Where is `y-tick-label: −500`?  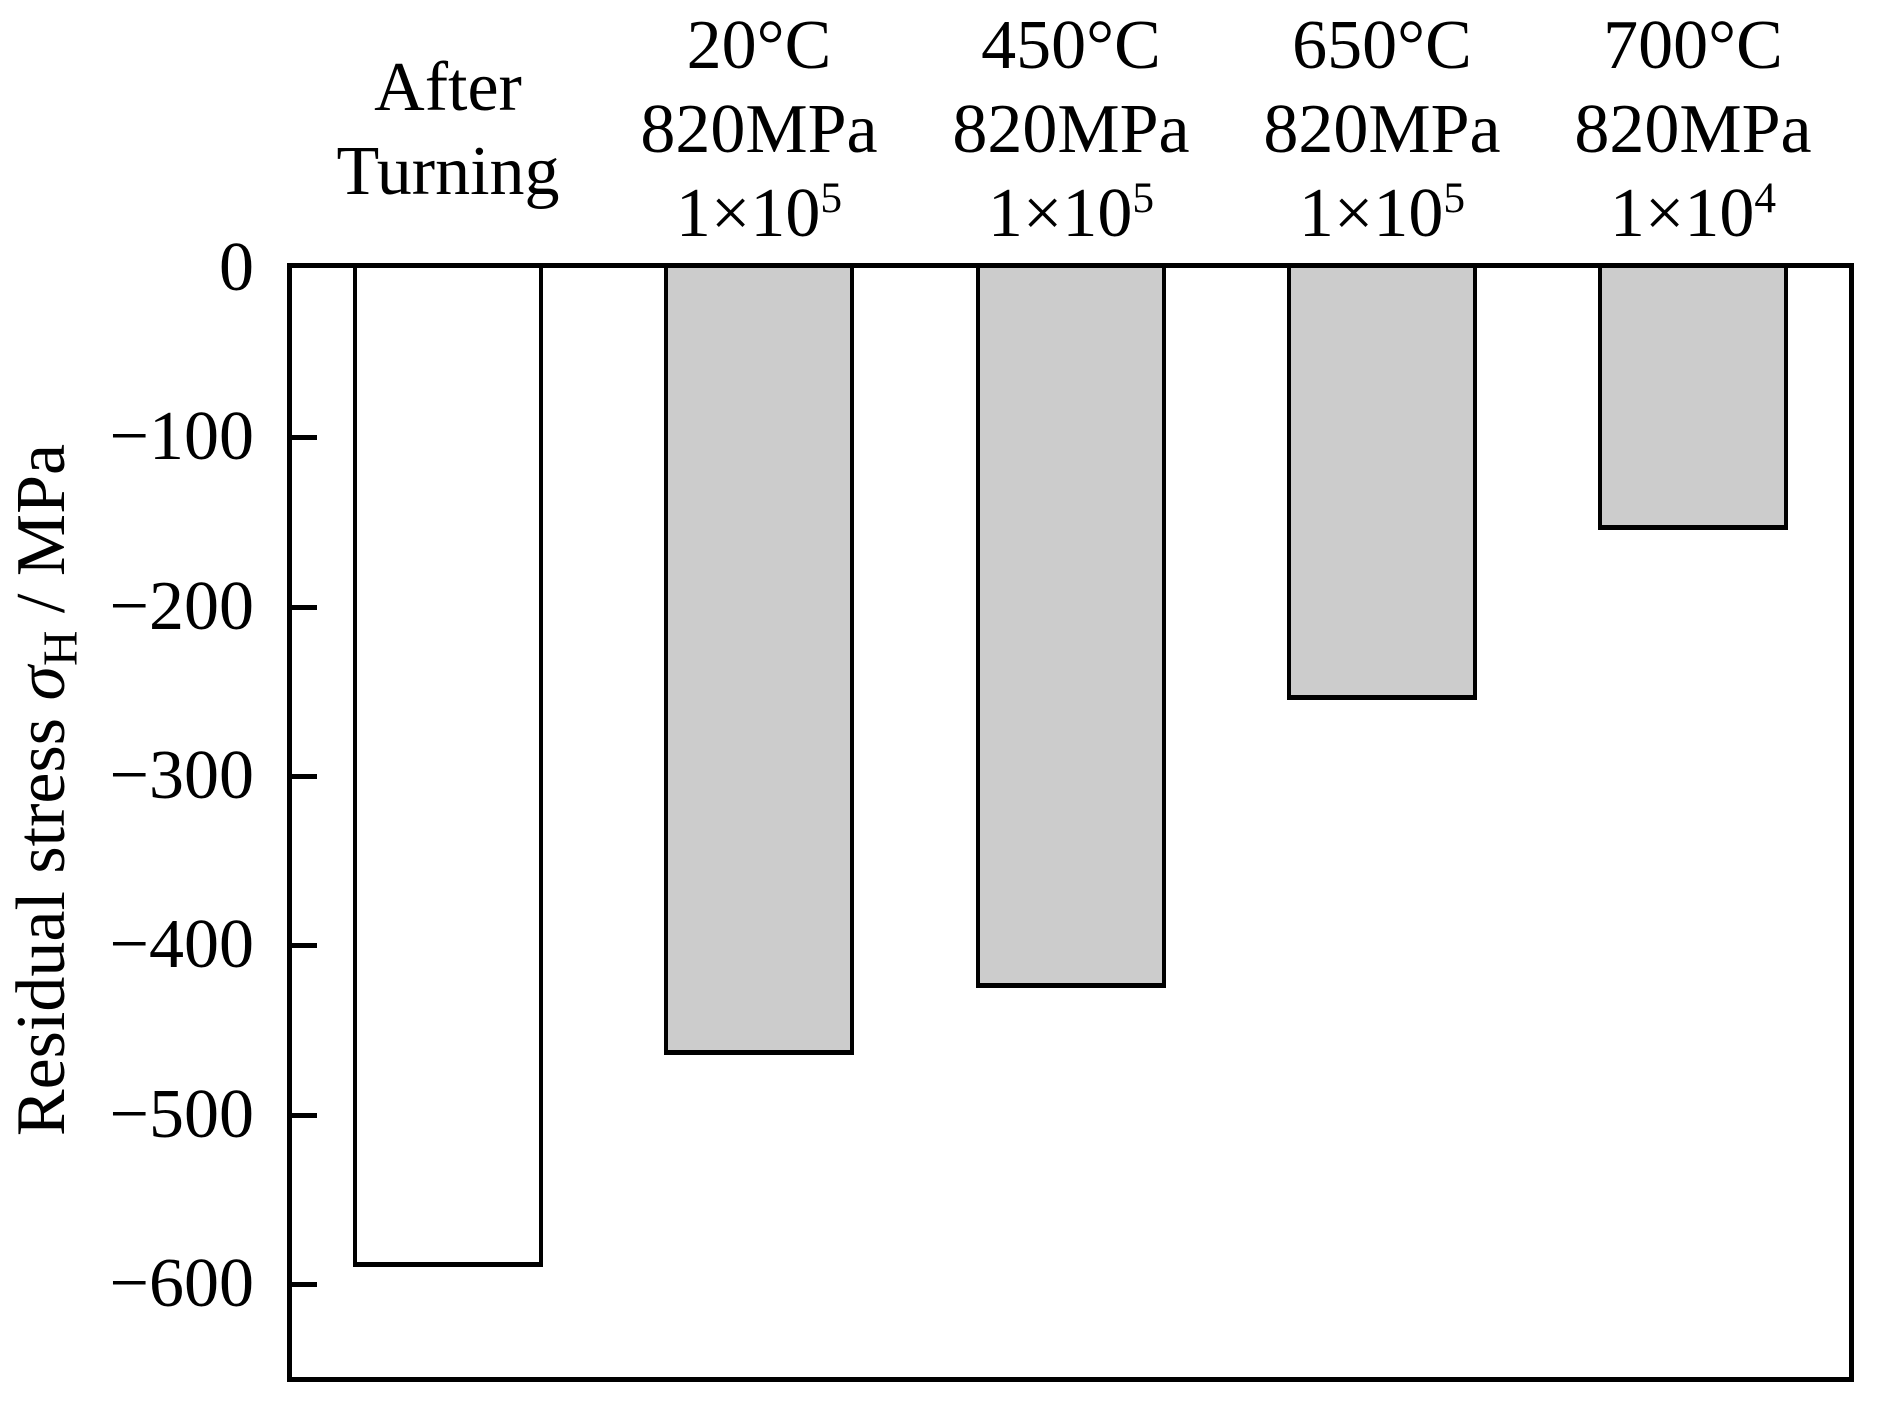
y-tick-label: −500 is located at coordinates (181, 1114).